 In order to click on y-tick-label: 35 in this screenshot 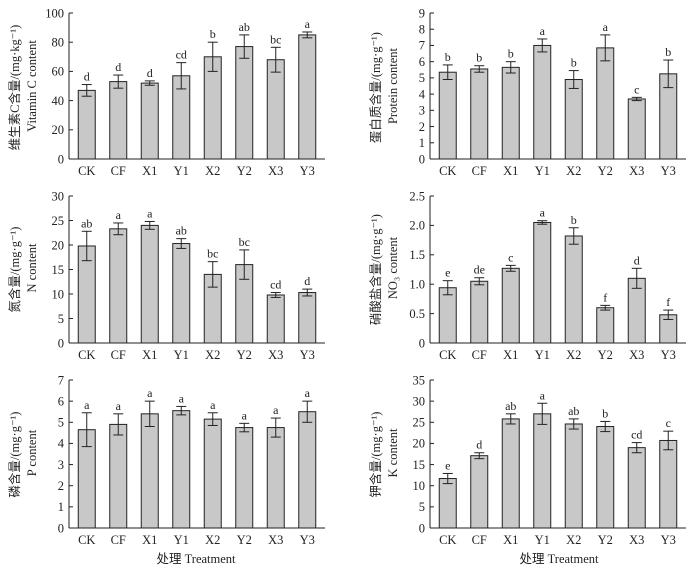, I will do `click(419, 380)`.